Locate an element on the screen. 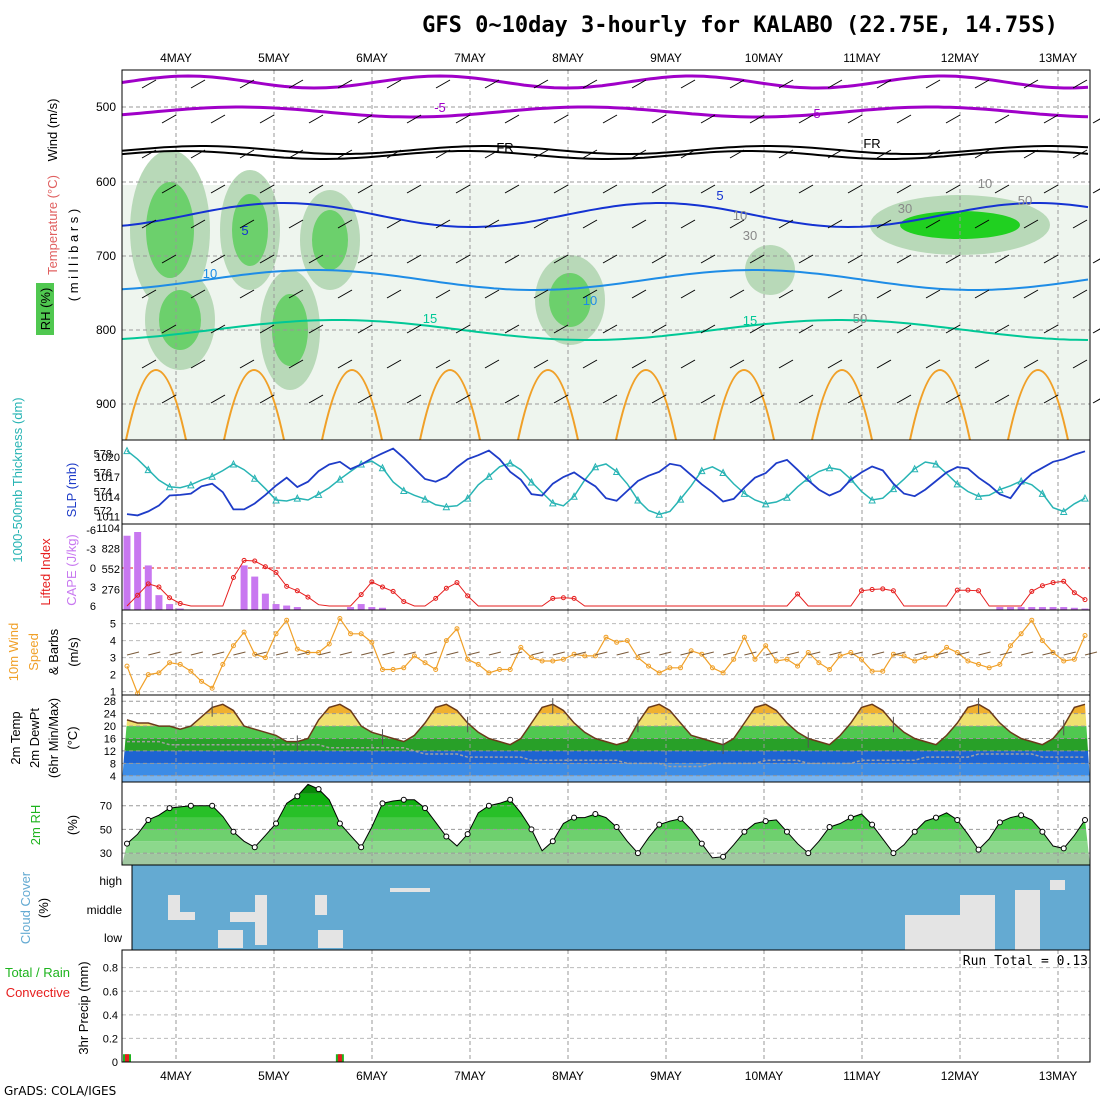 The height and width of the screenshot is (1100, 1100). wind-label: Wind (m/s) is located at coordinates (52, 130).